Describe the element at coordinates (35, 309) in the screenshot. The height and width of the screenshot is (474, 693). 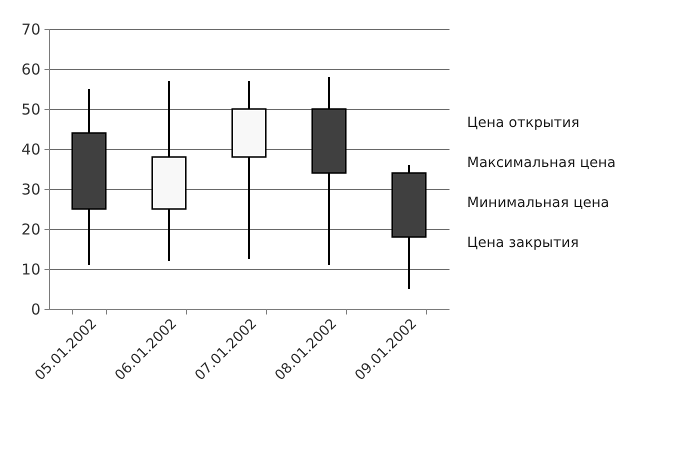
I see `y-tick-label: 0` at that location.